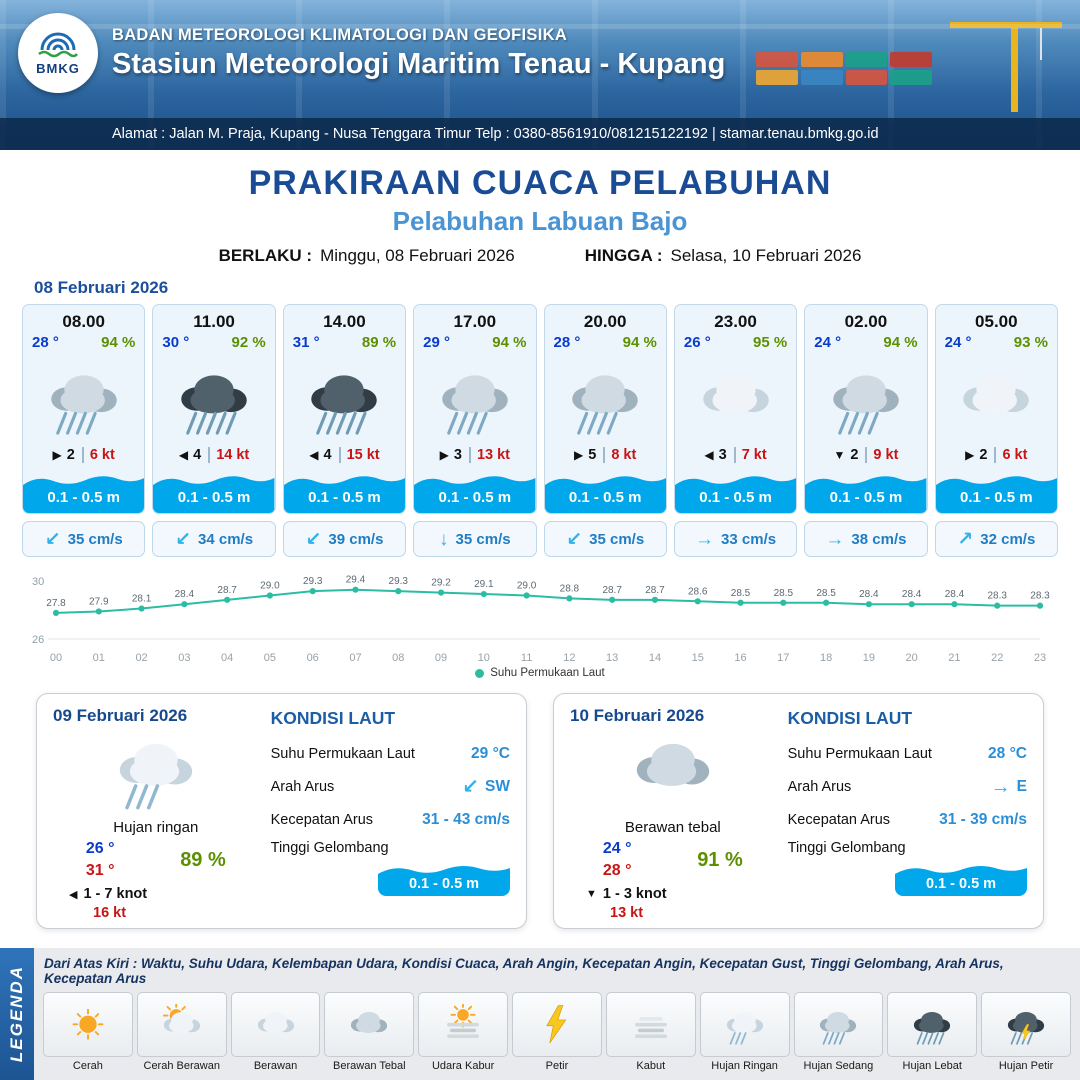 The width and height of the screenshot is (1080, 1080). I want to click on wind-value: 3, so click(722, 455).